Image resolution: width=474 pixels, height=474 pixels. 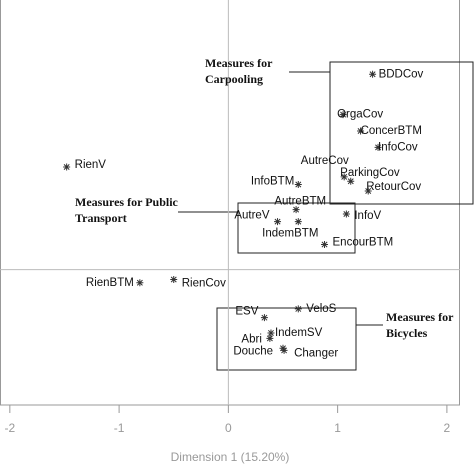 I want to click on point-label: InfoBTM, so click(x=272, y=182).